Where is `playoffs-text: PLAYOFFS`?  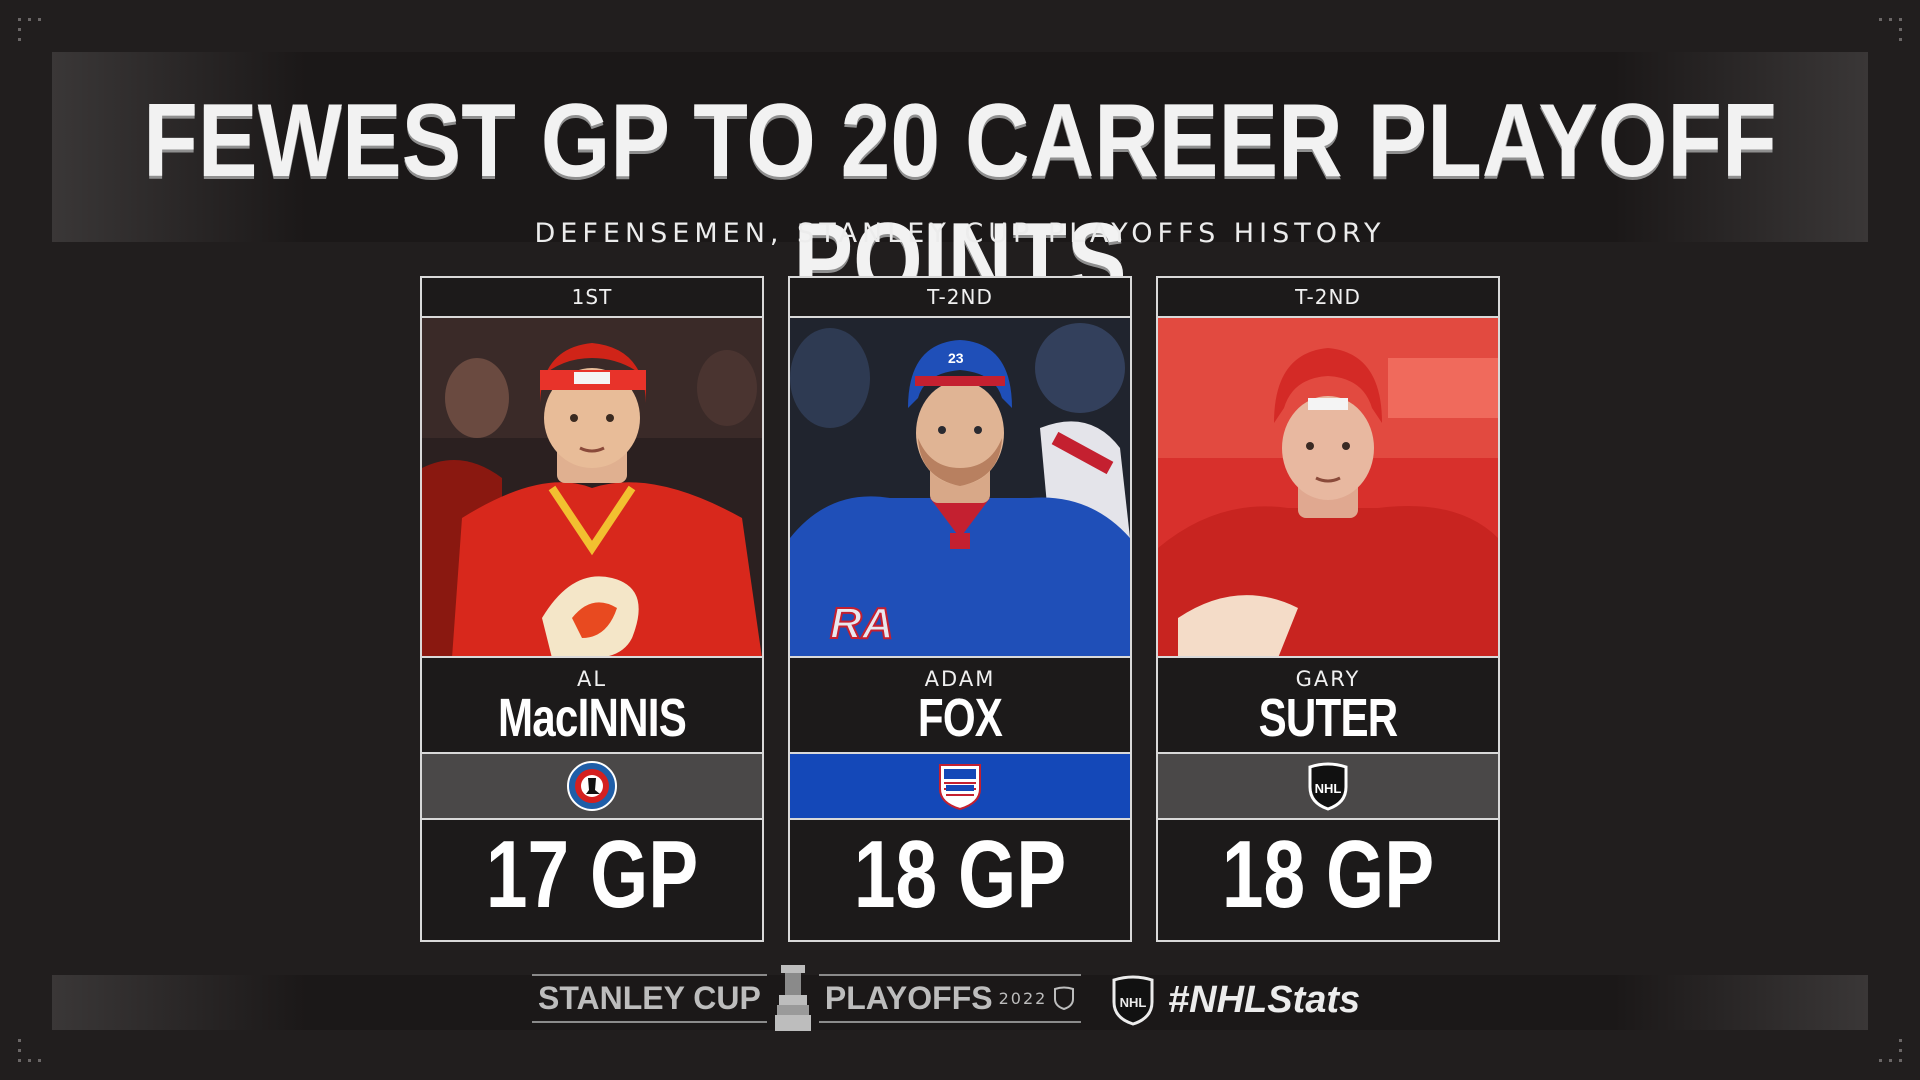
playoffs-text: PLAYOFFS is located at coordinates (908, 997).